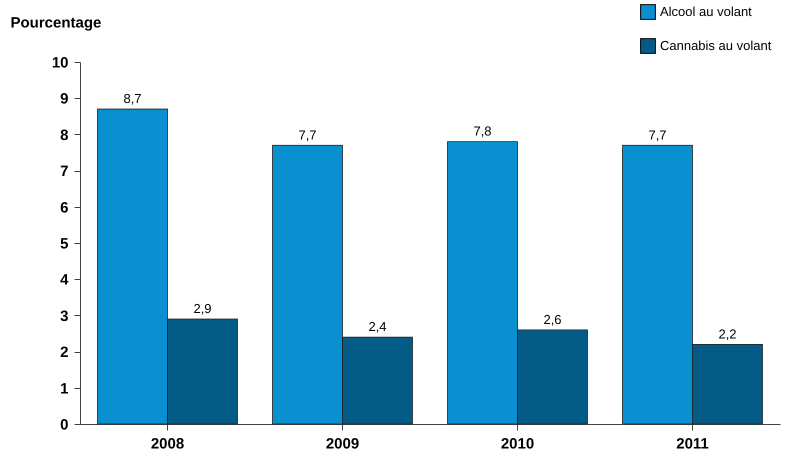 The image size is (804, 458). What do you see at coordinates (517, 444) in the screenshot?
I see `x-tick-label: 2010` at bounding box center [517, 444].